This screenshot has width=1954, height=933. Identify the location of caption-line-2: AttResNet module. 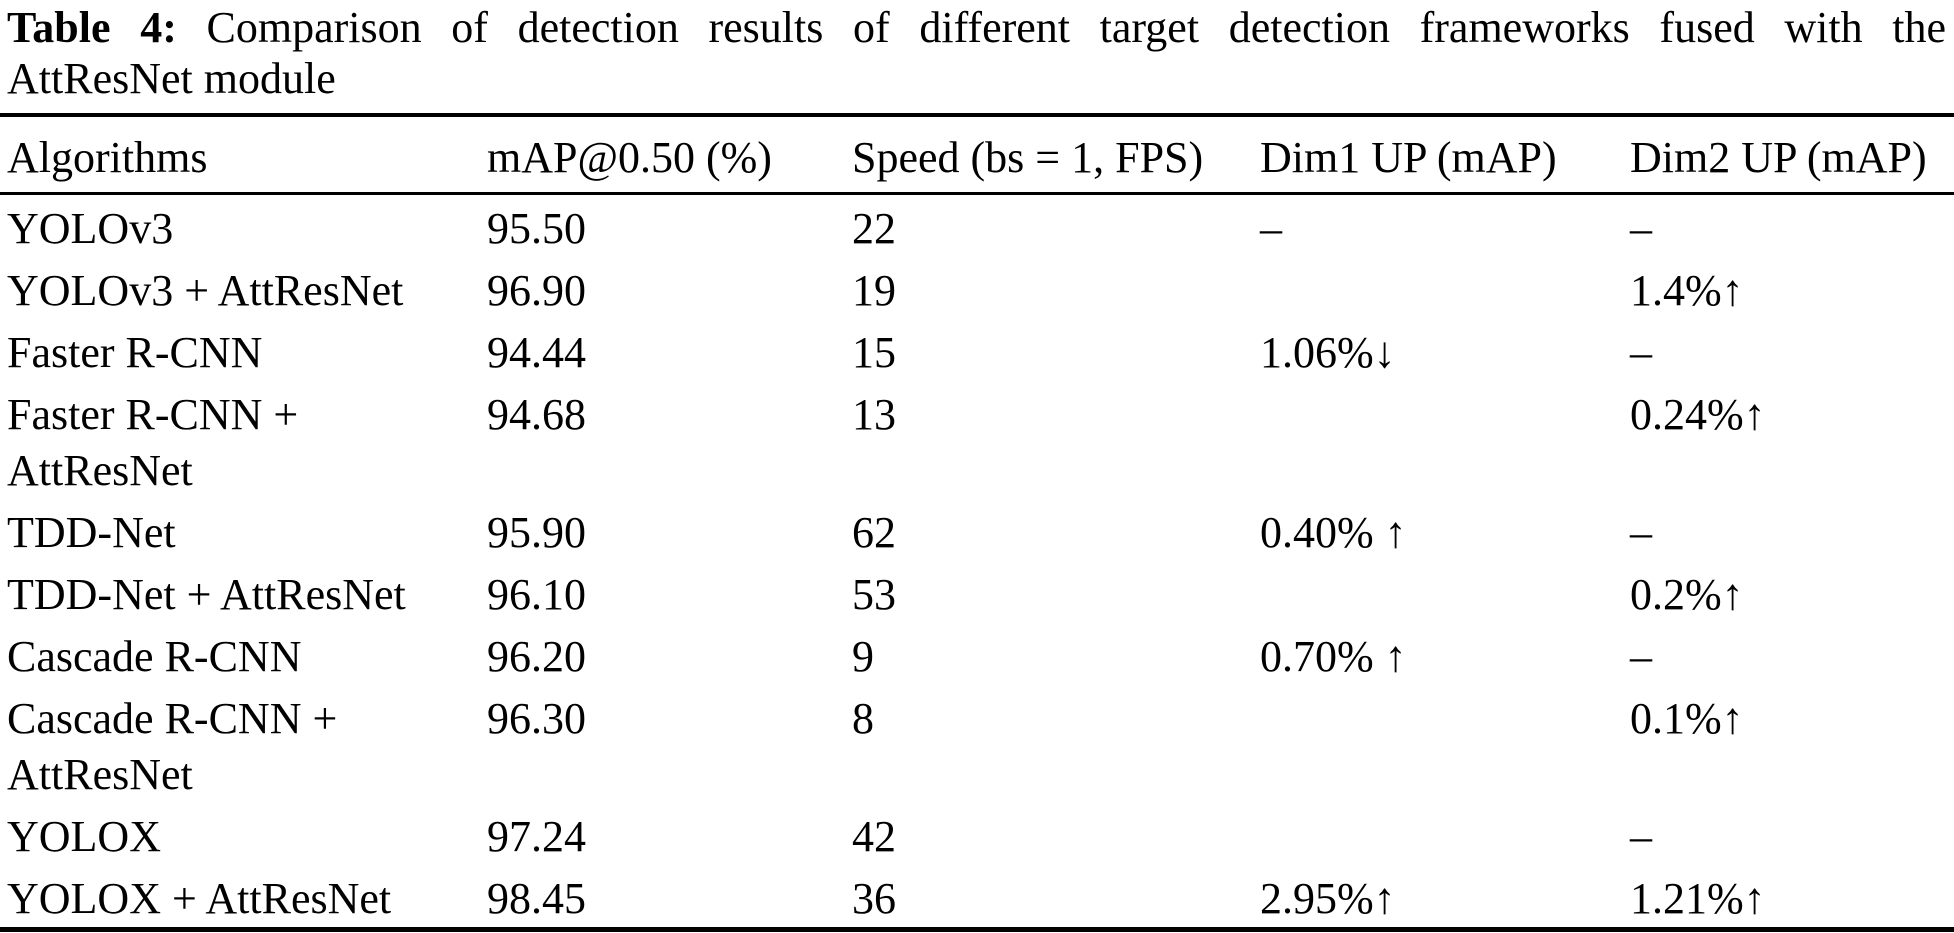
(171, 78).